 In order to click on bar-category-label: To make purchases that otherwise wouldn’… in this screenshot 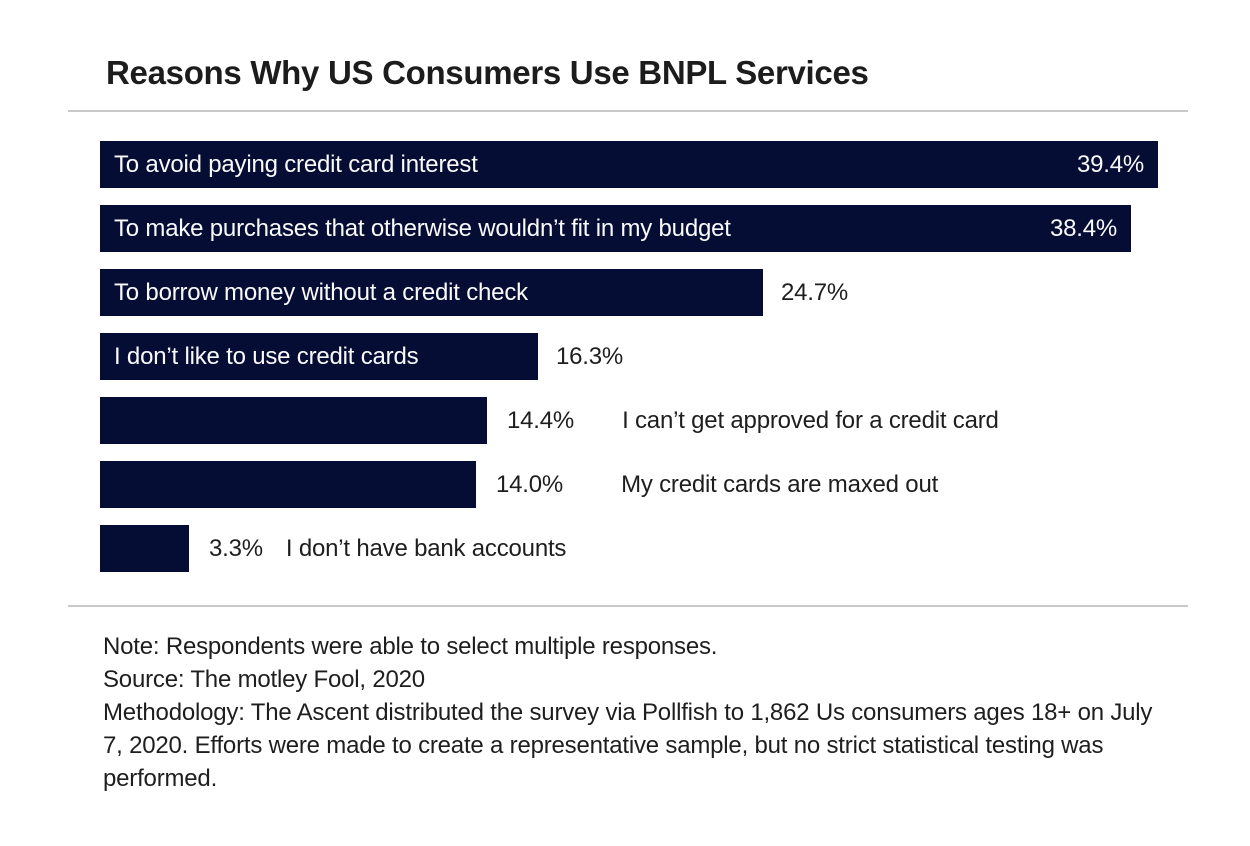, I will do `click(422, 228)`.